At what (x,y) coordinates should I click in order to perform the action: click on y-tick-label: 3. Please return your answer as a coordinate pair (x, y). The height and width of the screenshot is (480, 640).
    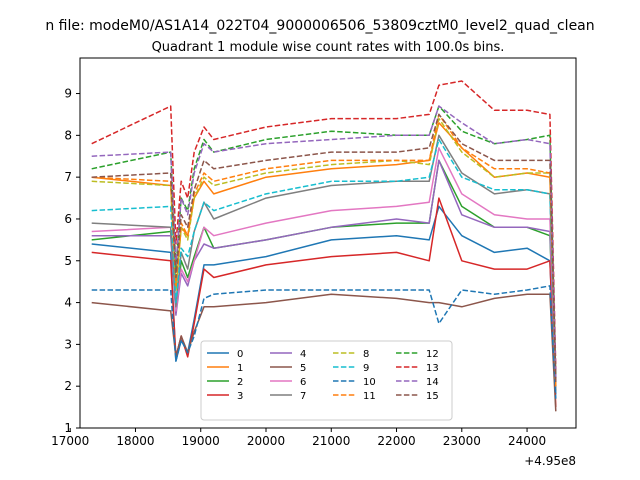
    Looking at the image, I should click on (68, 344).